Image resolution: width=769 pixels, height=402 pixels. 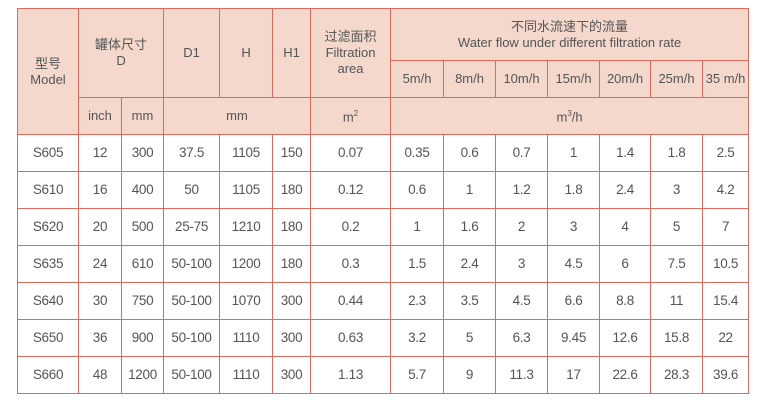 I want to click on value-cell: 1, so click(x=574, y=153).